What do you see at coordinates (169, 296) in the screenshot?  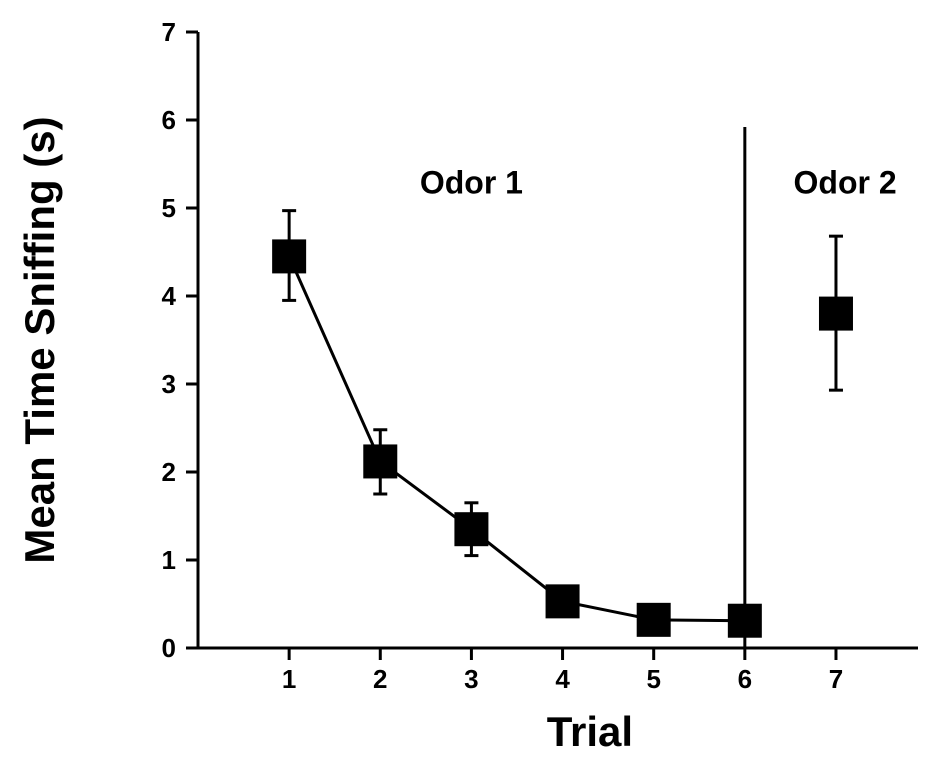 I see `y-tick-label: 4` at bounding box center [169, 296].